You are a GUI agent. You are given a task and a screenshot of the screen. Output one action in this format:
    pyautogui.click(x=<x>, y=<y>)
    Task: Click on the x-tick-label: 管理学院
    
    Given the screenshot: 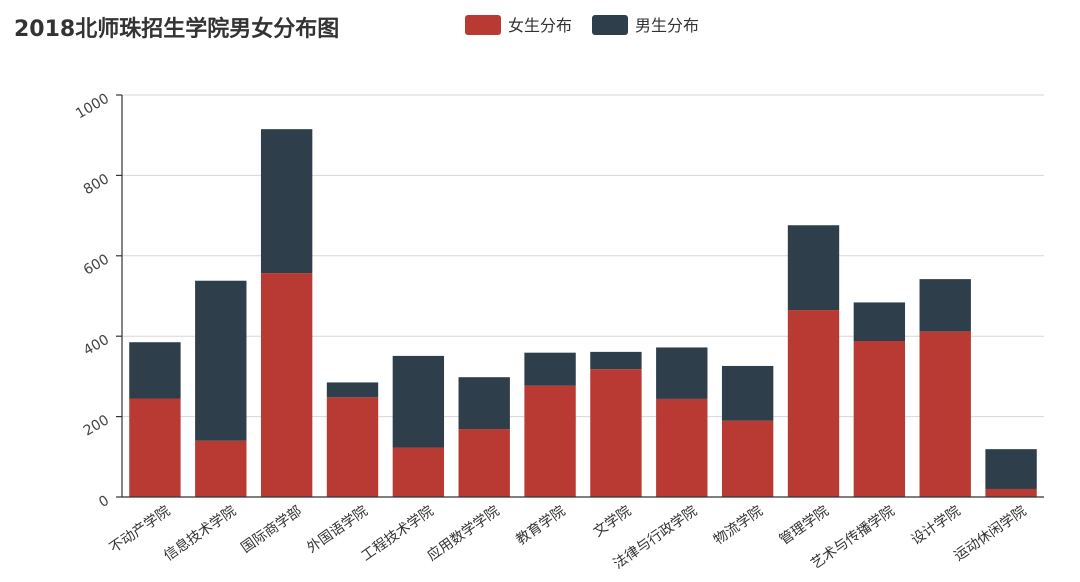 What is the action you would take?
    pyautogui.click(x=804, y=525)
    